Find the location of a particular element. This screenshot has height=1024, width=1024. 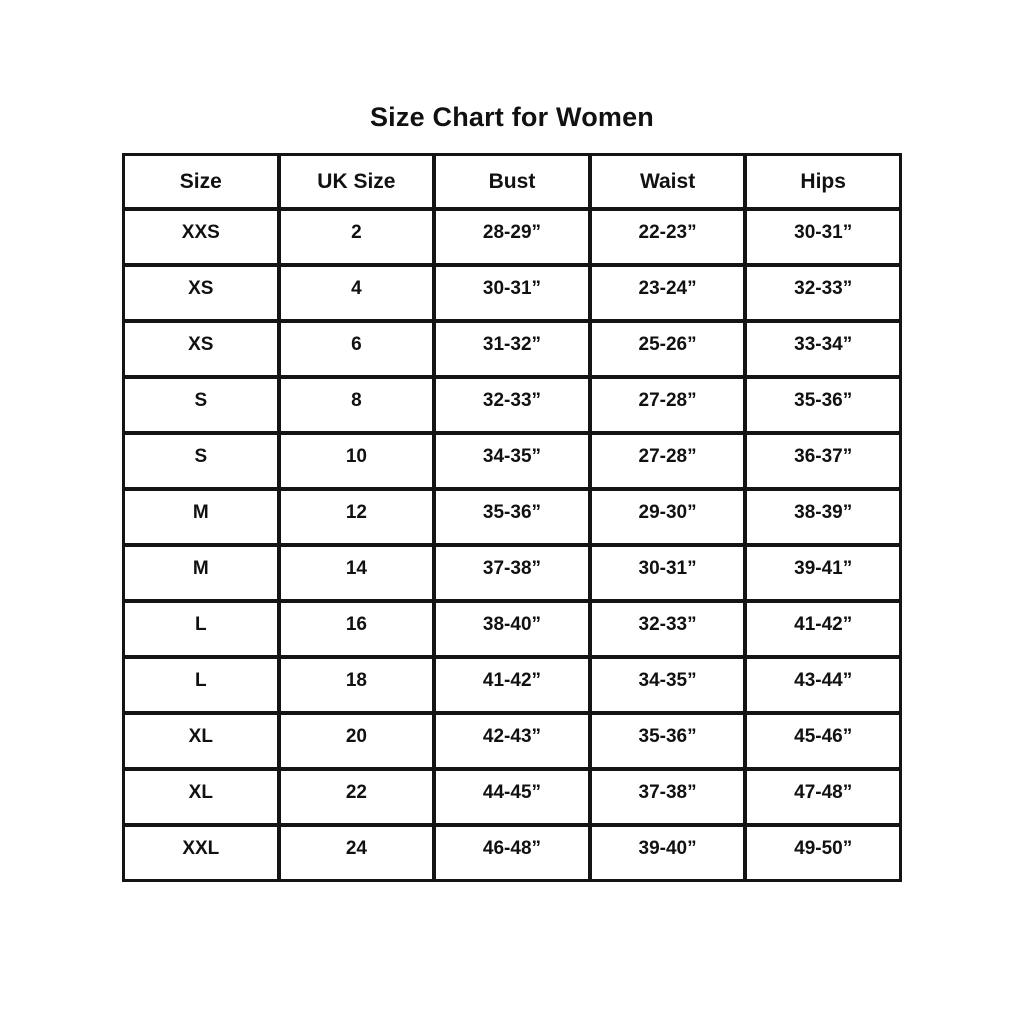

table-row: XS 6 31-32” 25-26” 33-34” is located at coordinates (512, 349).